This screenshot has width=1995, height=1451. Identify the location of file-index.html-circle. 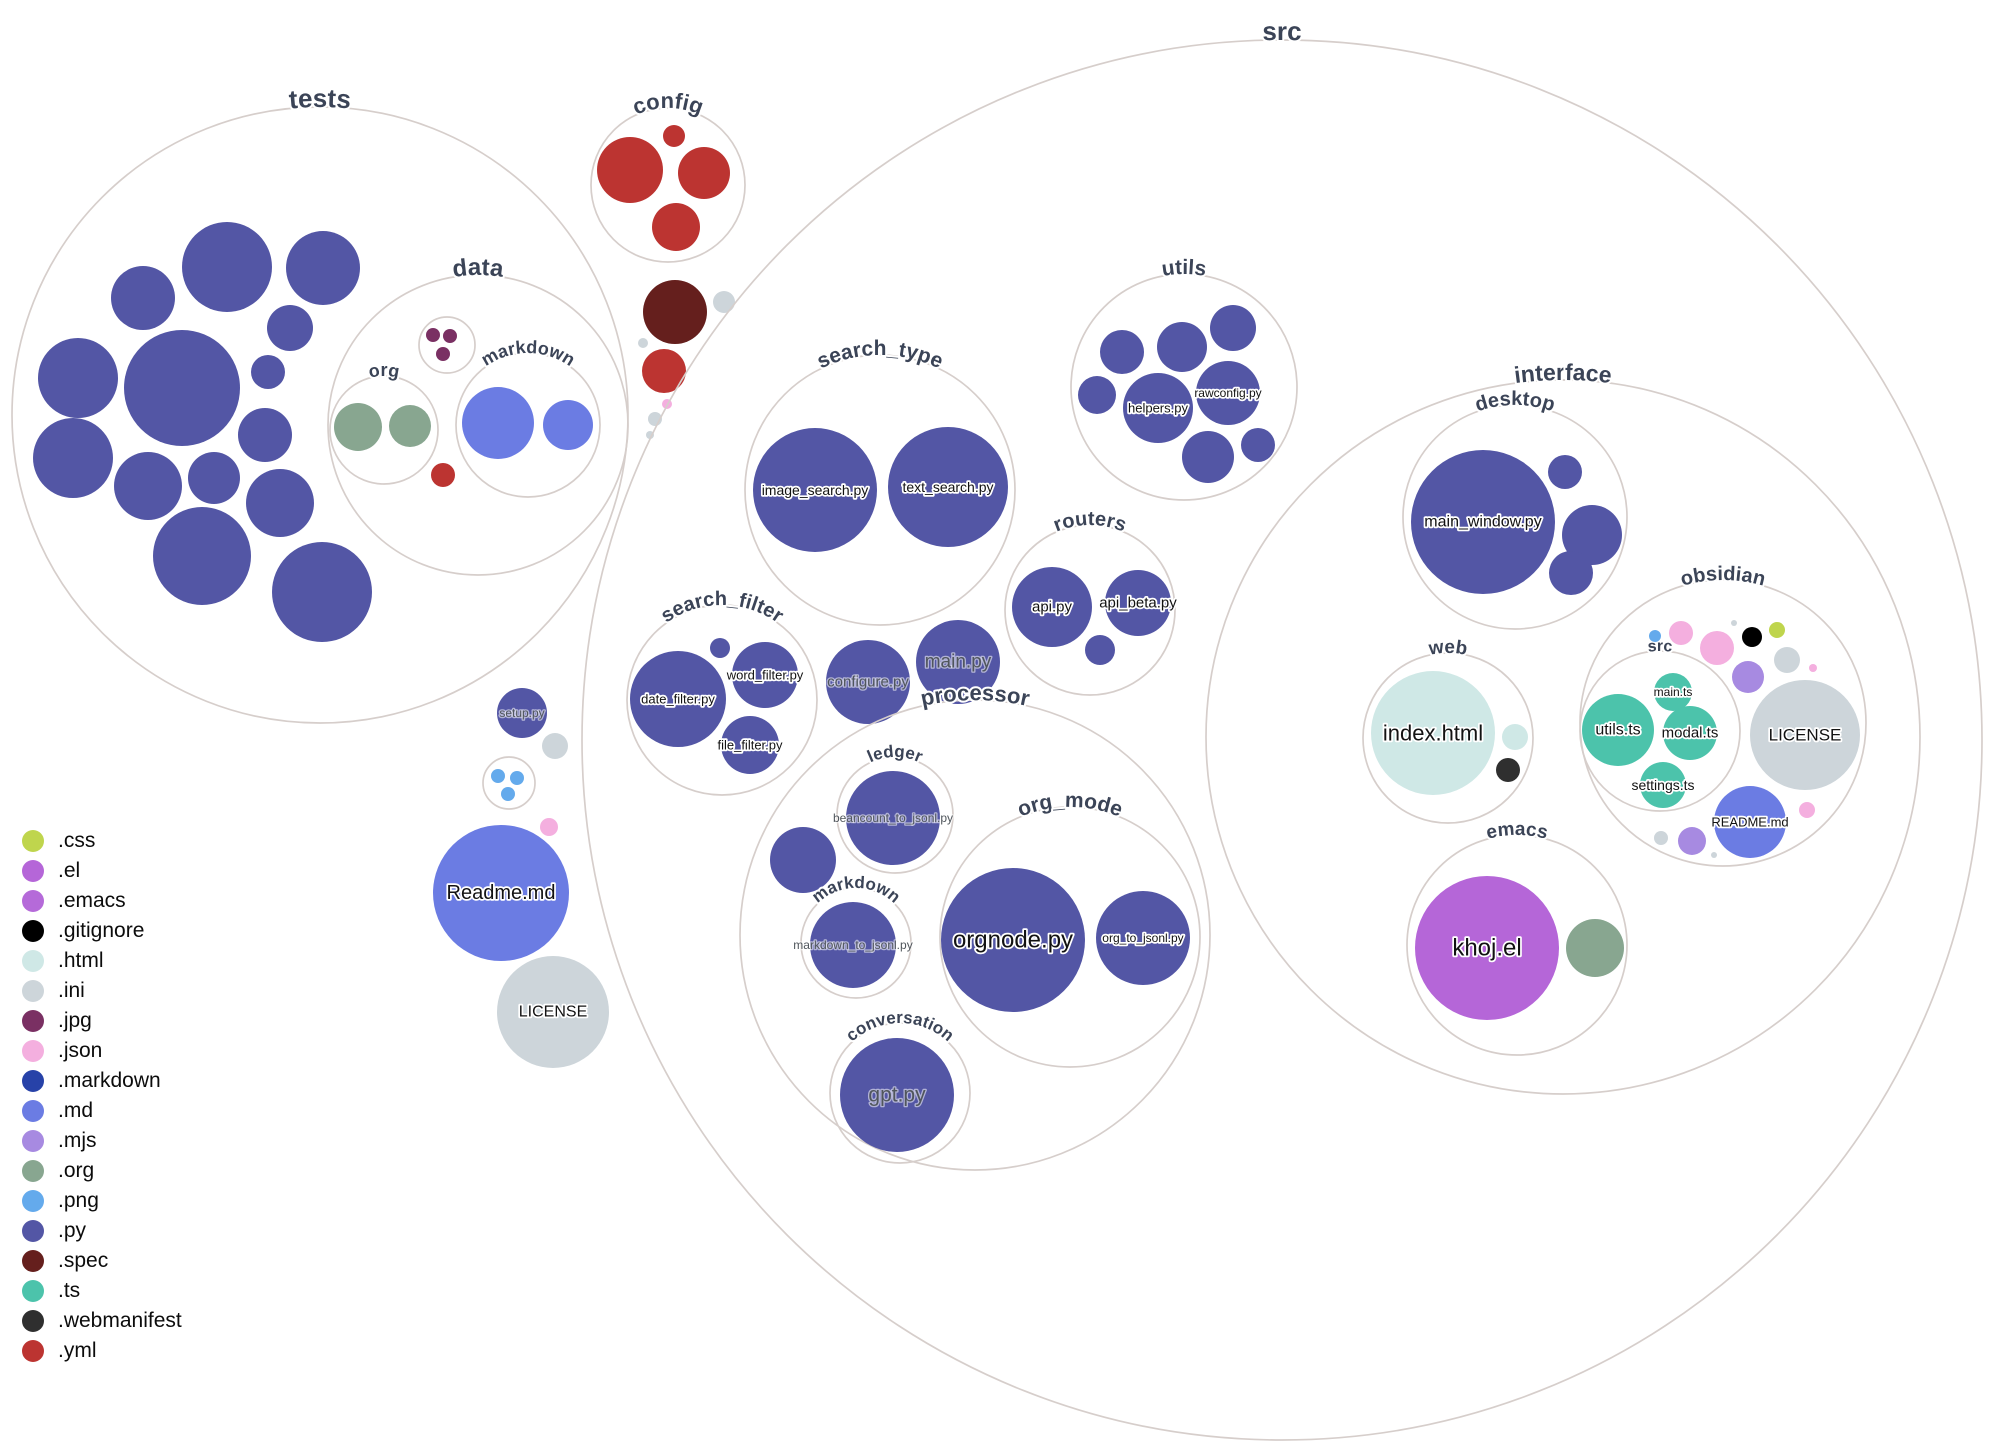
(1433, 733).